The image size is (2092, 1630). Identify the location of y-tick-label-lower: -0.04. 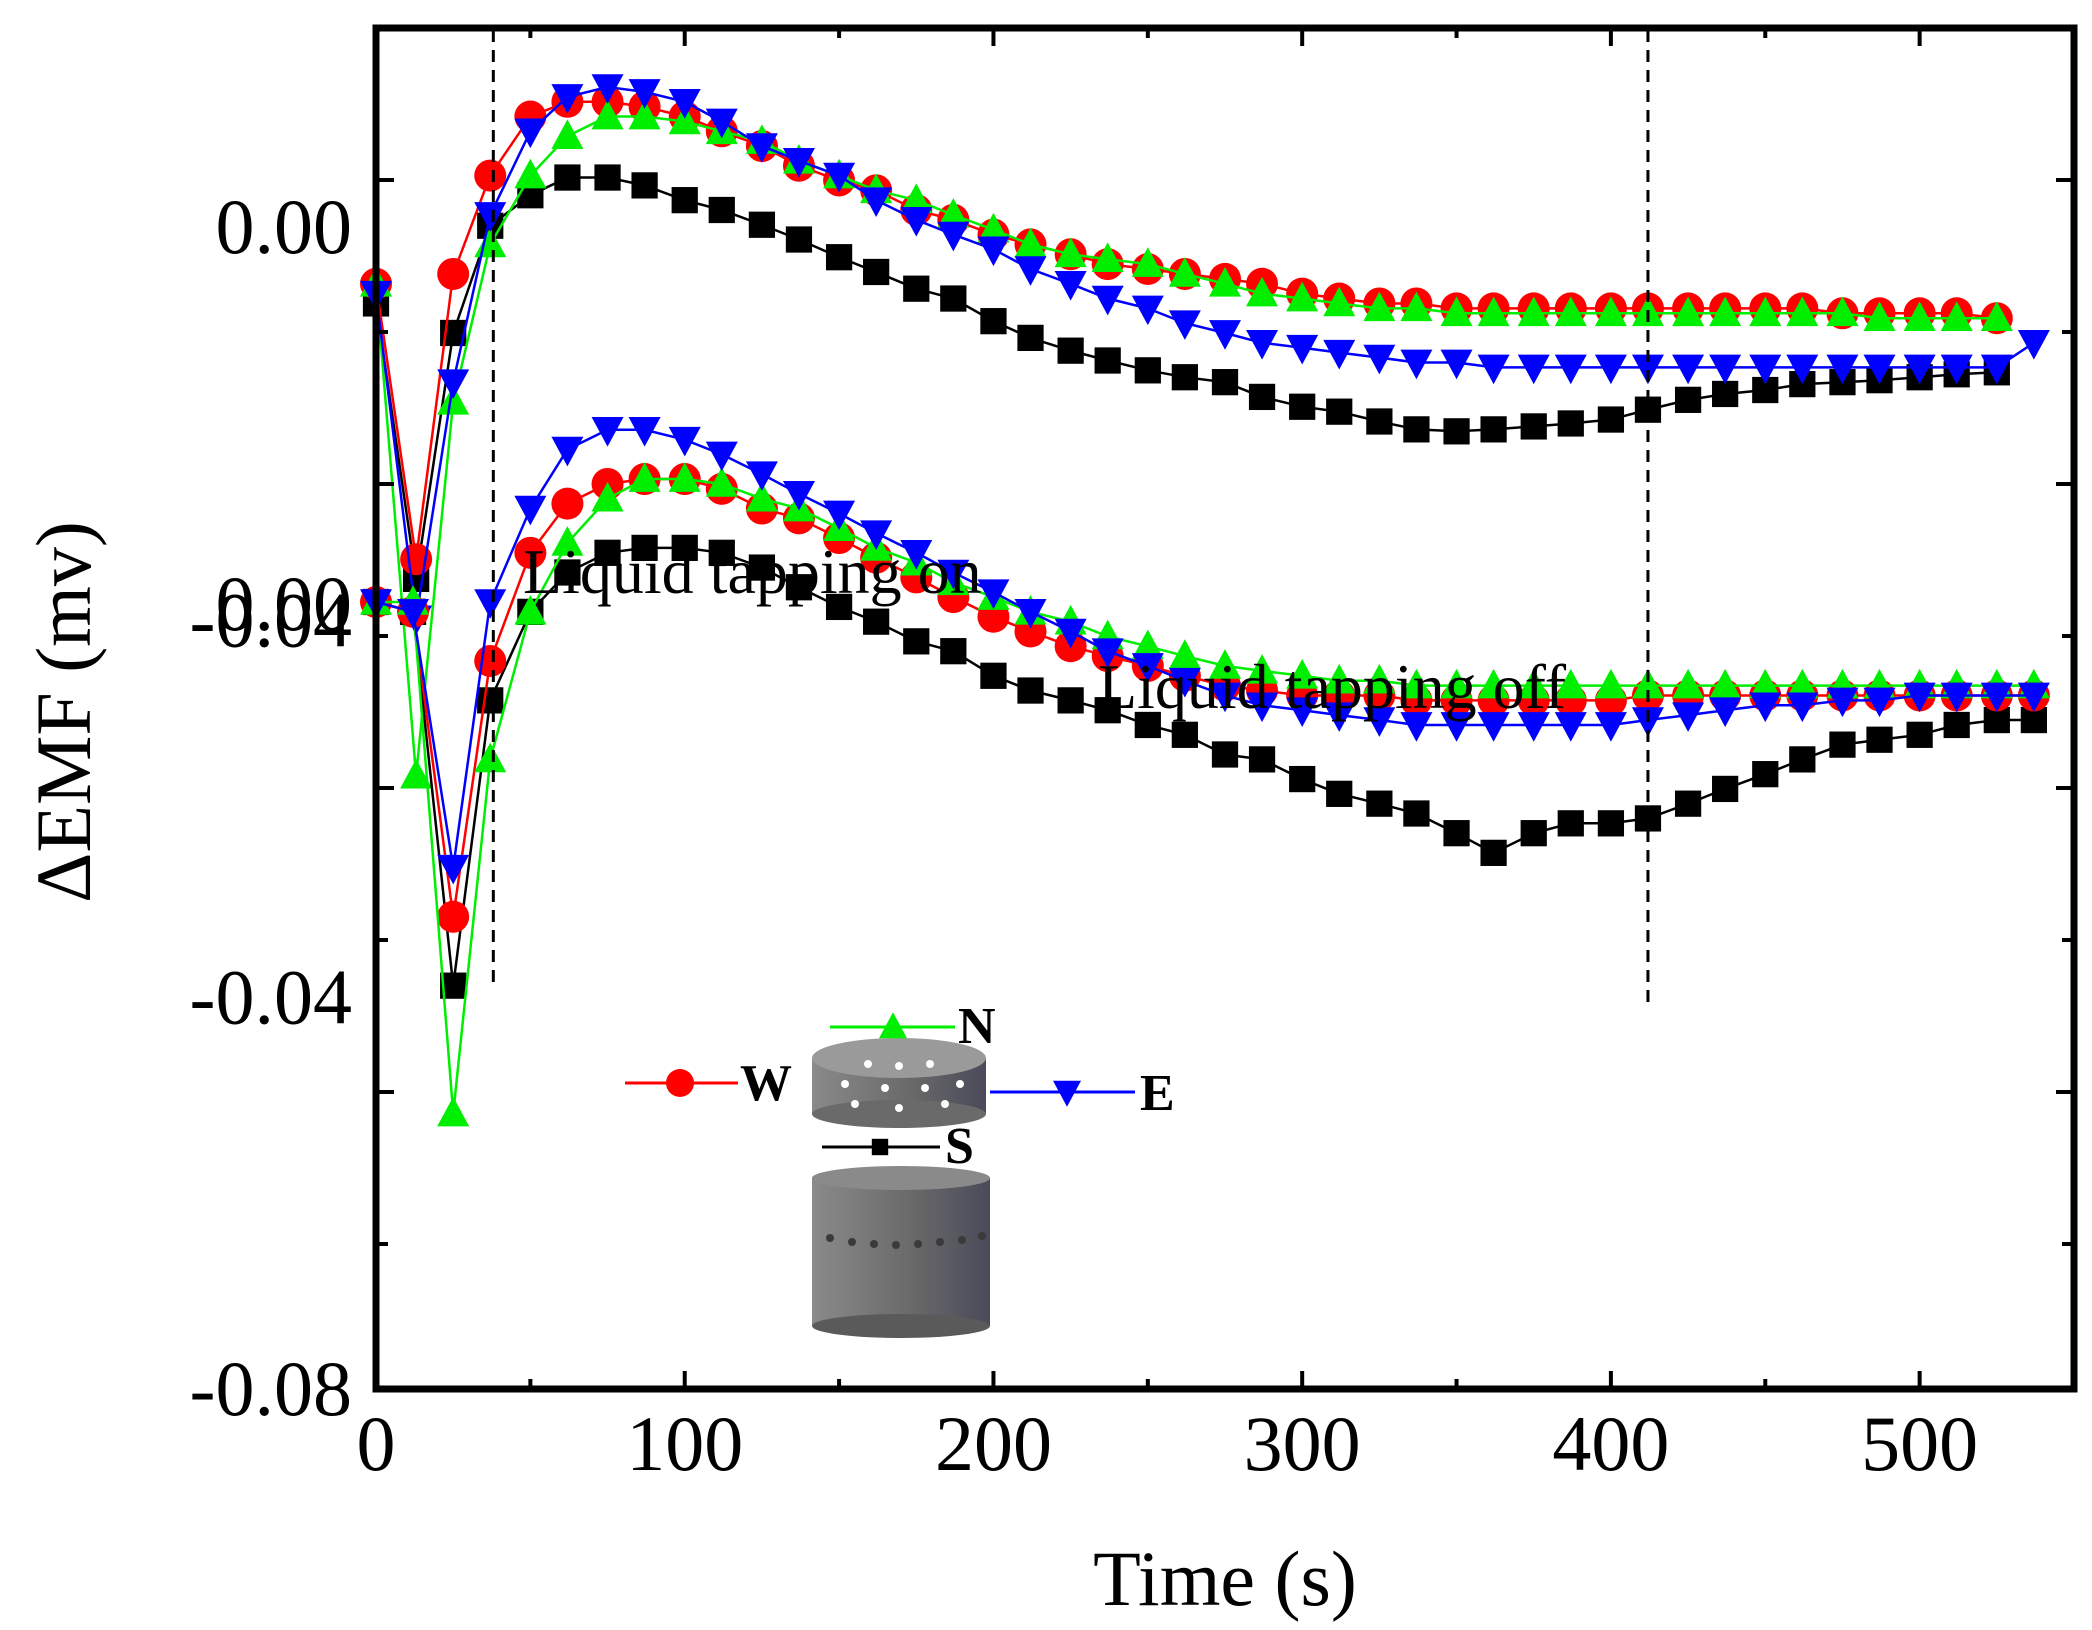
(271, 997).